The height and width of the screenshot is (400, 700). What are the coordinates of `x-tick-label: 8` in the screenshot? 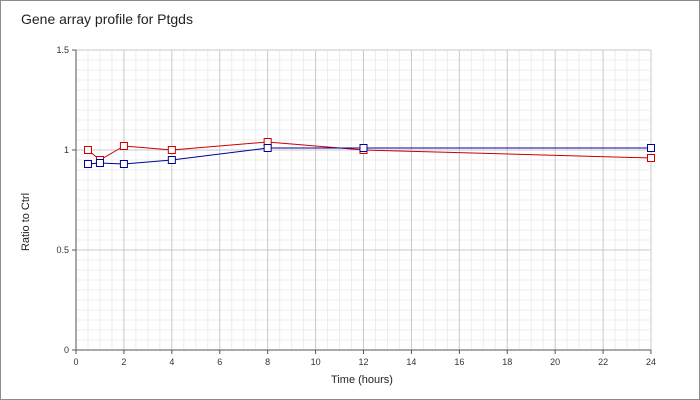 It's located at (267, 362).